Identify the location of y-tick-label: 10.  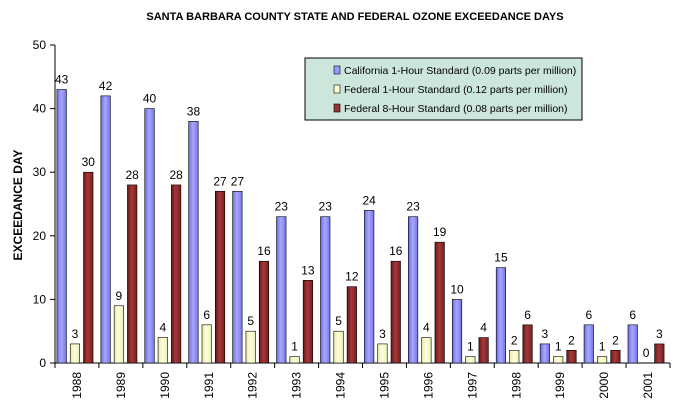
(40, 299).